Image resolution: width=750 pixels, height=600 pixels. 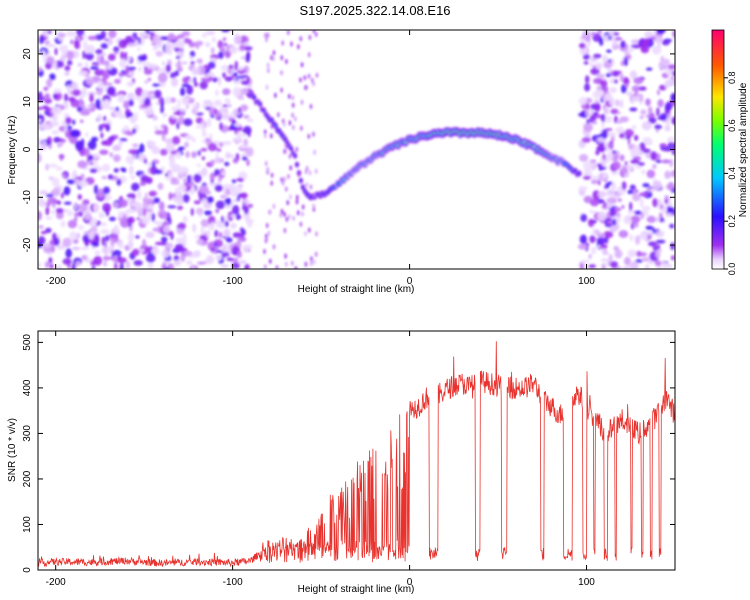 I want to click on x-tick-label: 100, so click(x=586, y=582).